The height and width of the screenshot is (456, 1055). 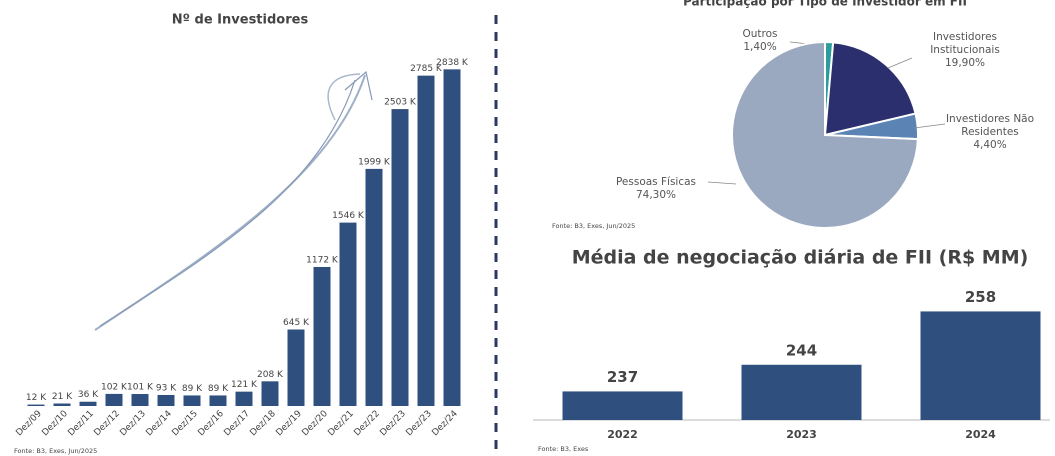 I want to click on pie-label-name: Outros, so click(x=760, y=34).